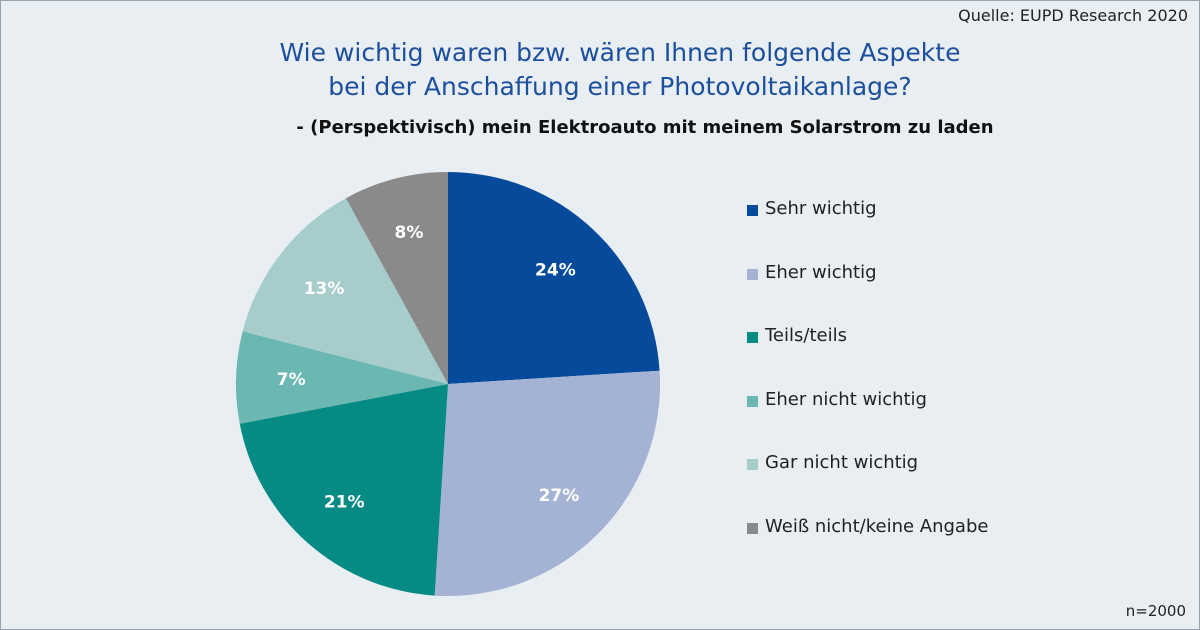 The image size is (1200, 630). Describe the element at coordinates (1073, 15) in the screenshot. I see `source-note: Quelle: EUPD Research 2020` at that location.